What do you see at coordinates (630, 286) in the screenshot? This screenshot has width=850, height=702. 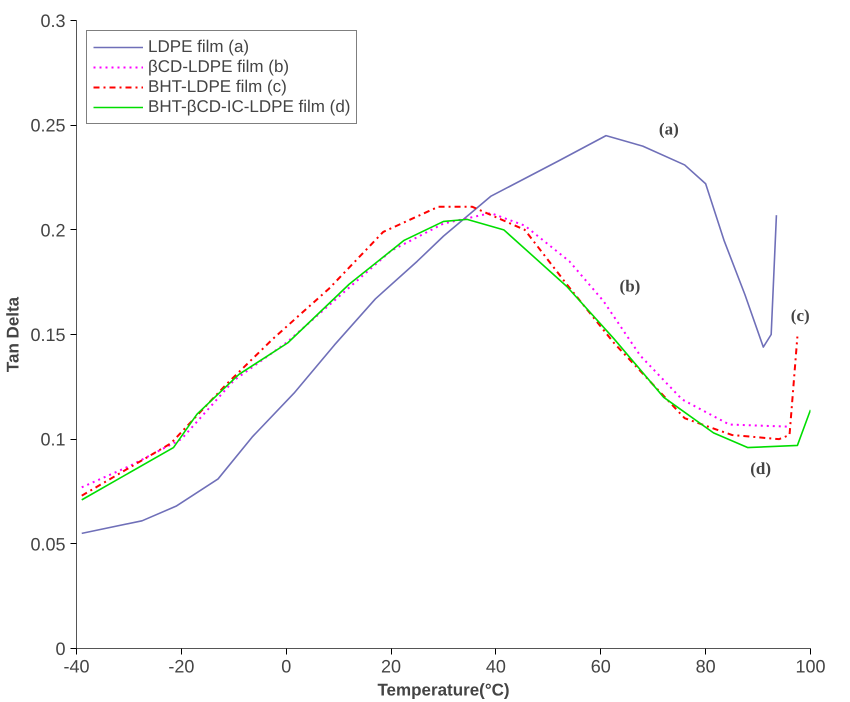 I see `annotation: (b)` at bounding box center [630, 286].